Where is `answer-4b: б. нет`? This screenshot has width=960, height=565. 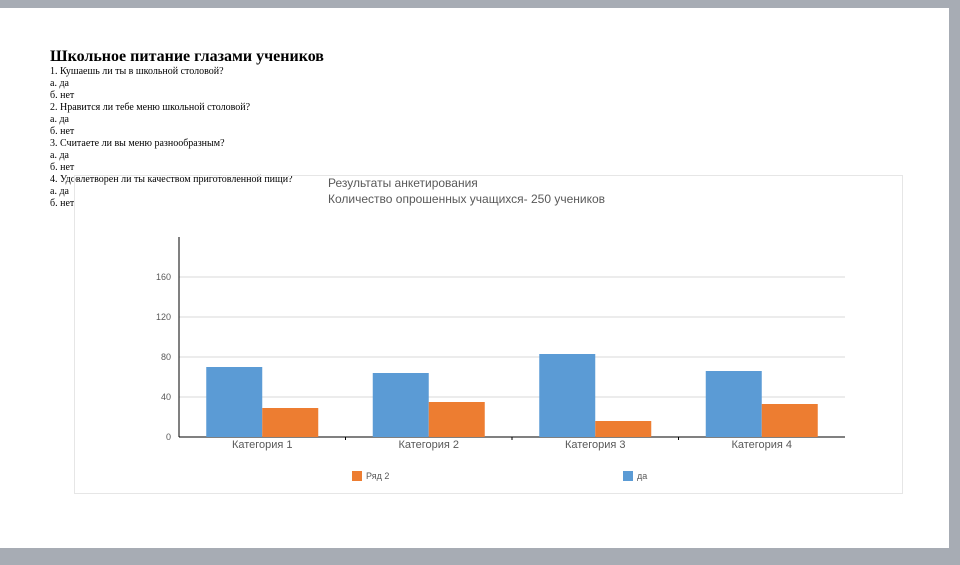 answer-4b: б. нет is located at coordinates (62, 203).